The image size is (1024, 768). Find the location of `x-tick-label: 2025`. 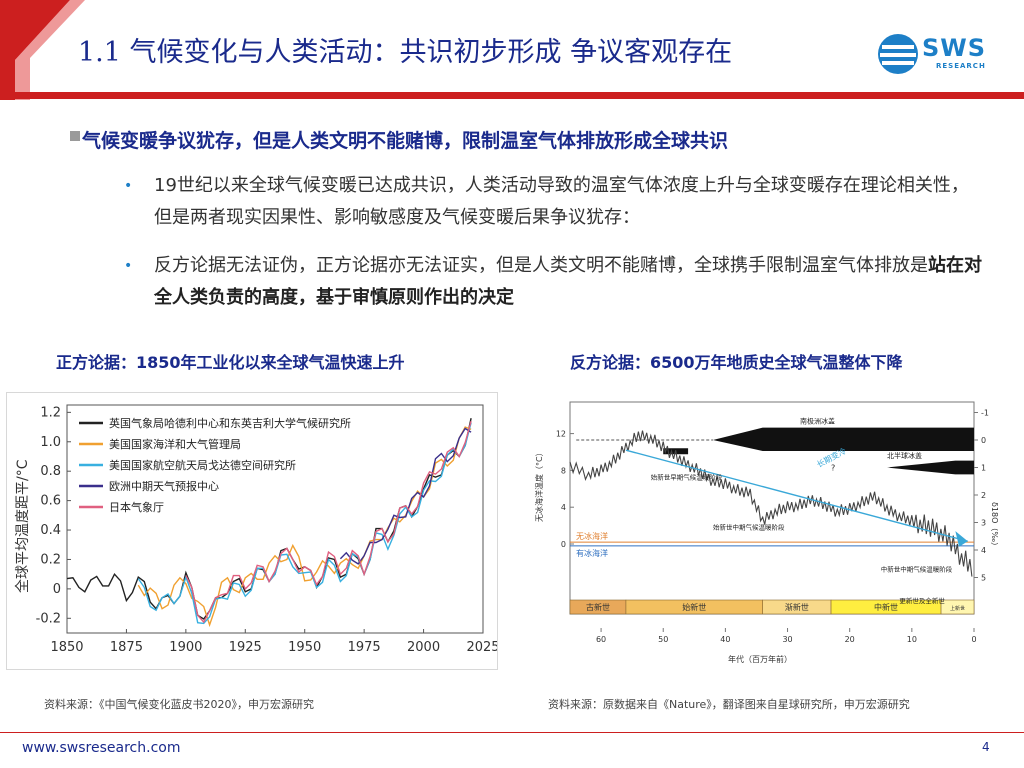

x-tick-label: 2025 is located at coordinates (481, 647).